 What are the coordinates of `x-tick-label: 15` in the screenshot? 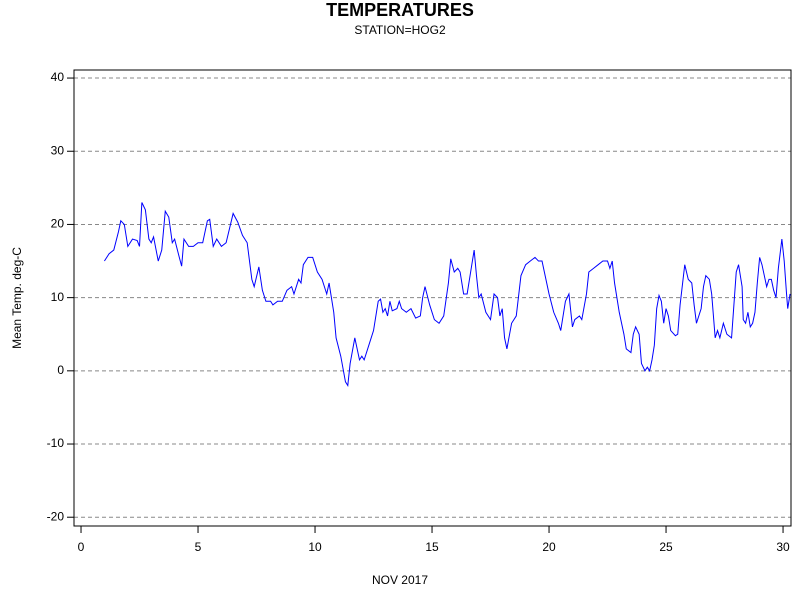 It's located at (432, 547).